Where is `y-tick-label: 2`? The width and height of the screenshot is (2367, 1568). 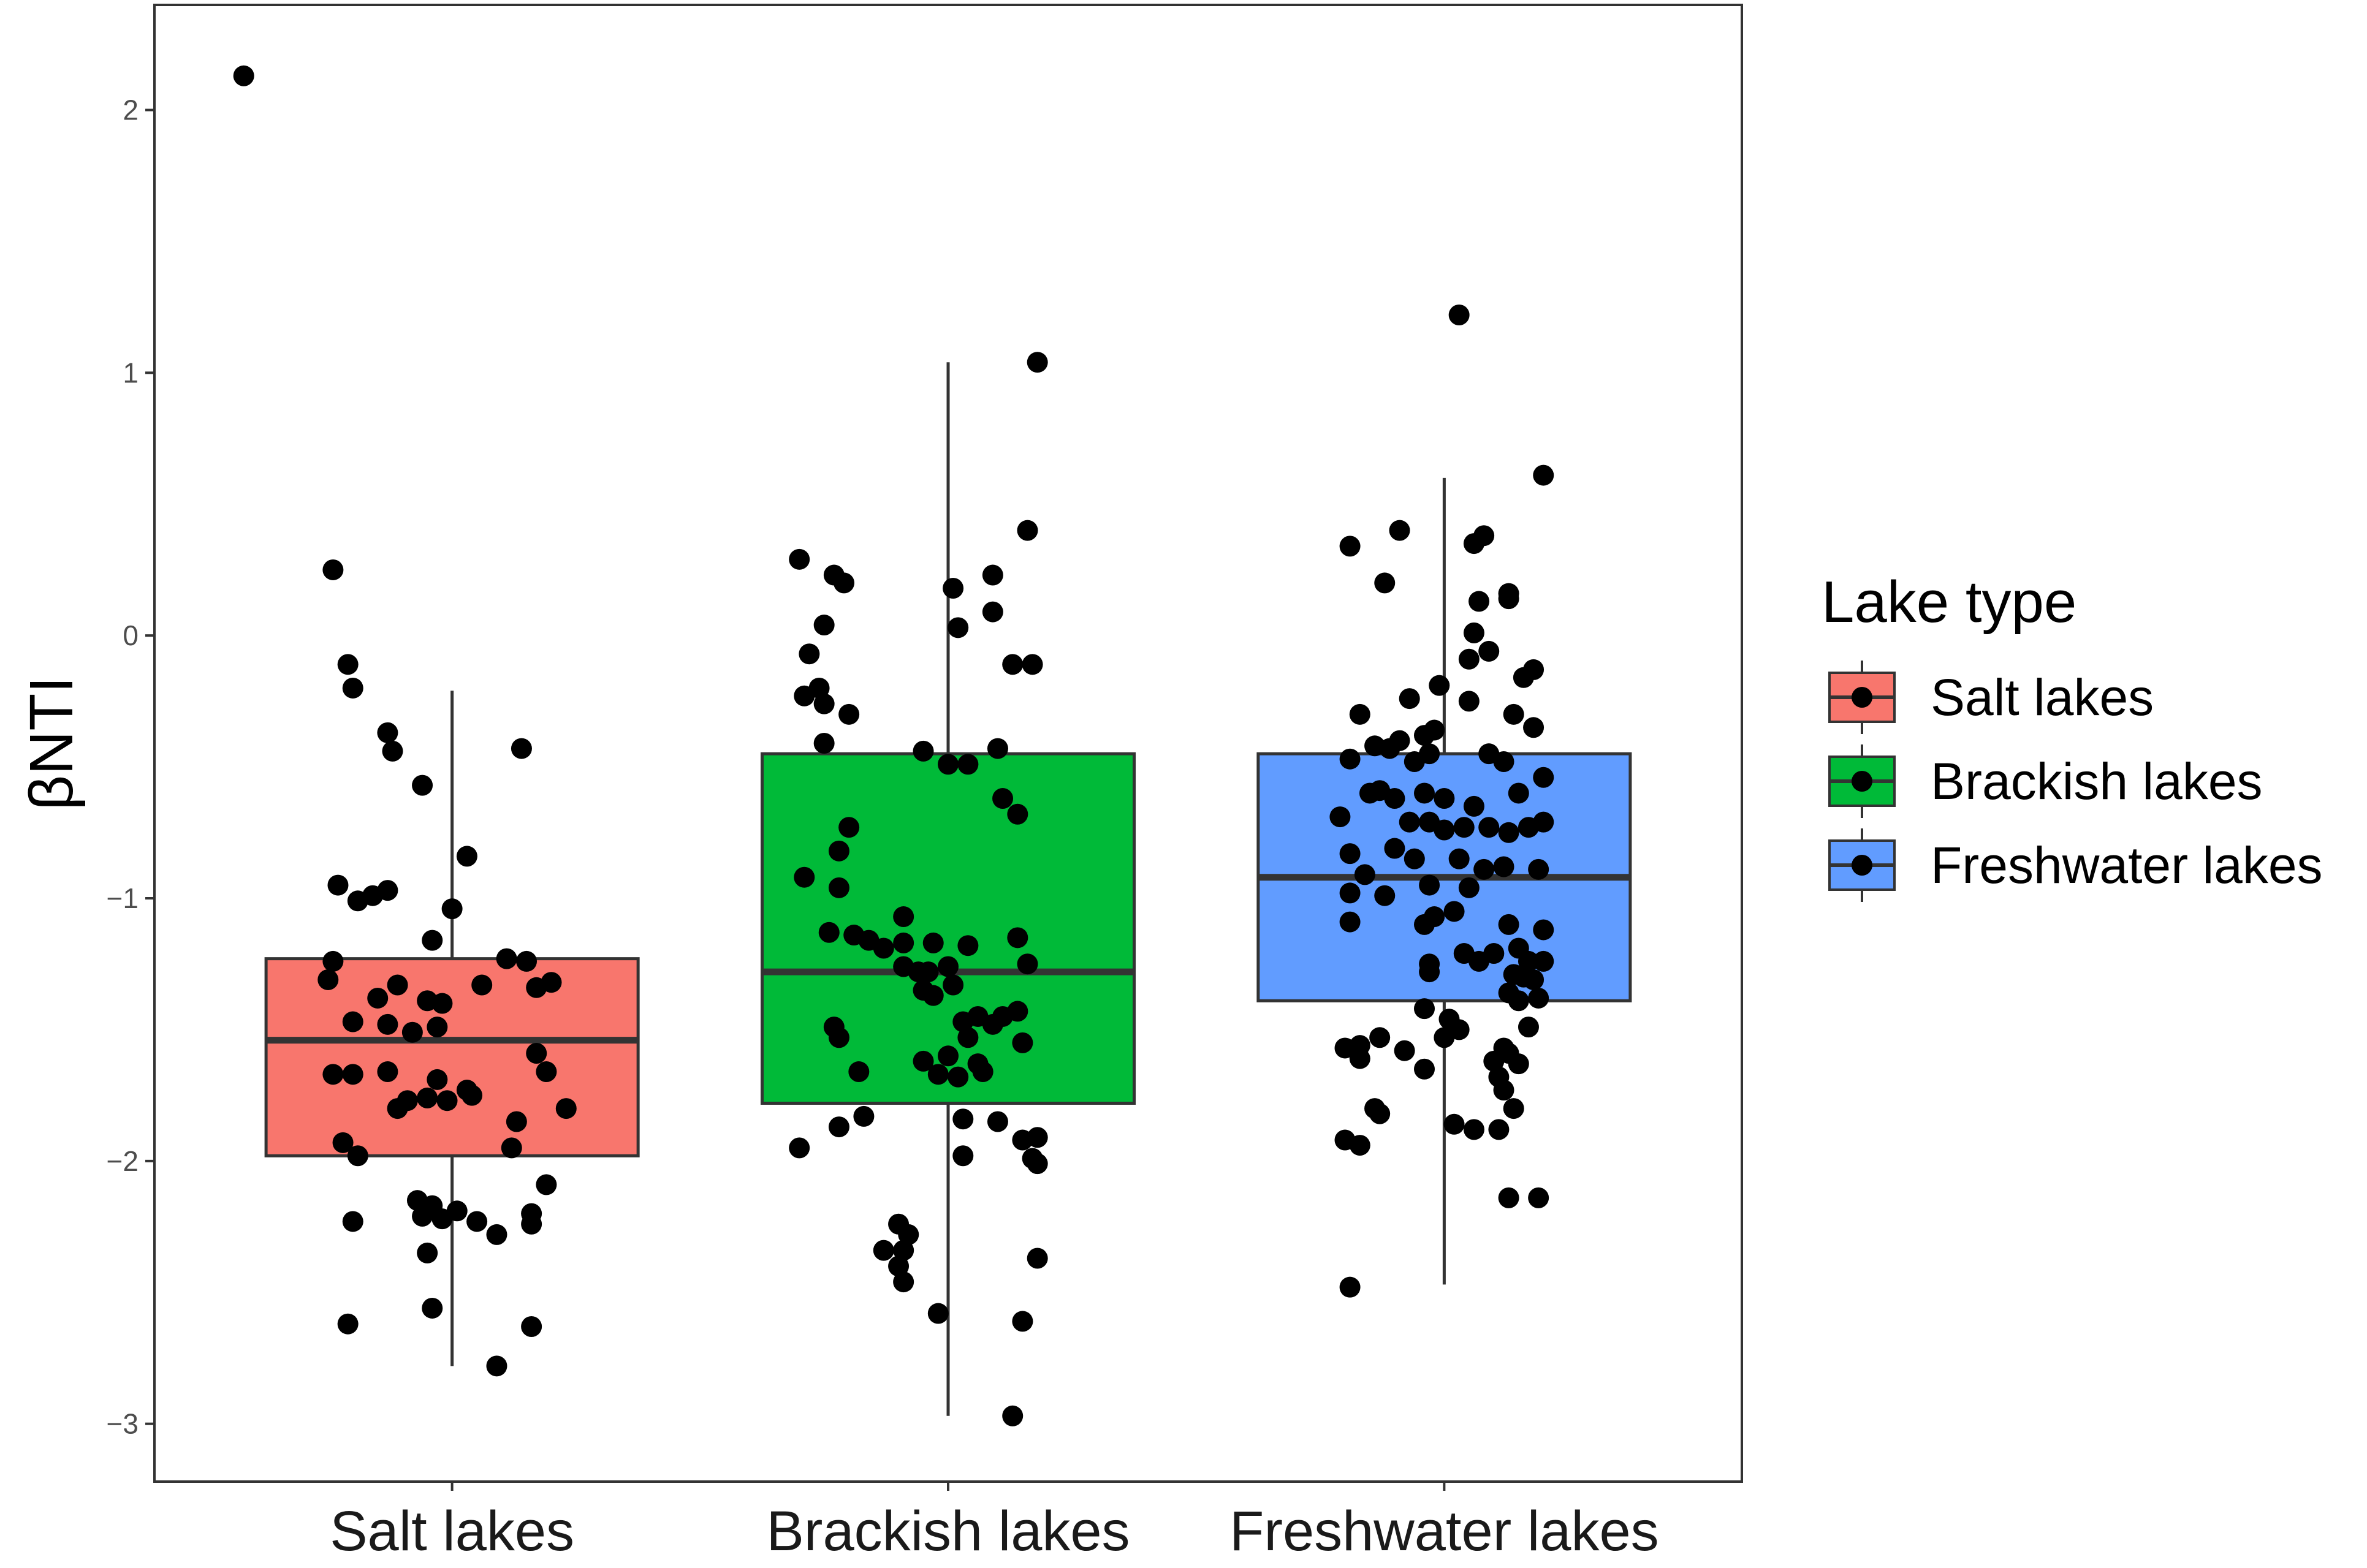 y-tick-label: 2 is located at coordinates (131, 110).